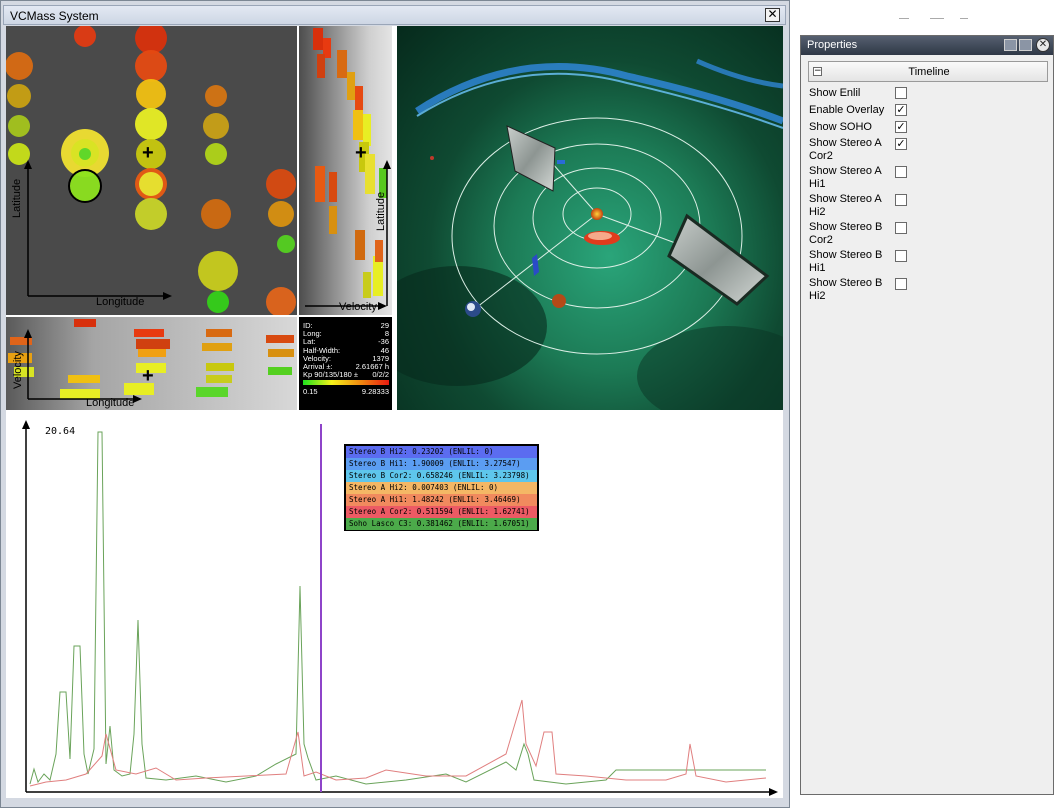 This screenshot has width=1061, height=808. I want to click on property-label: Show Stereo A Hi1, so click(845, 177).